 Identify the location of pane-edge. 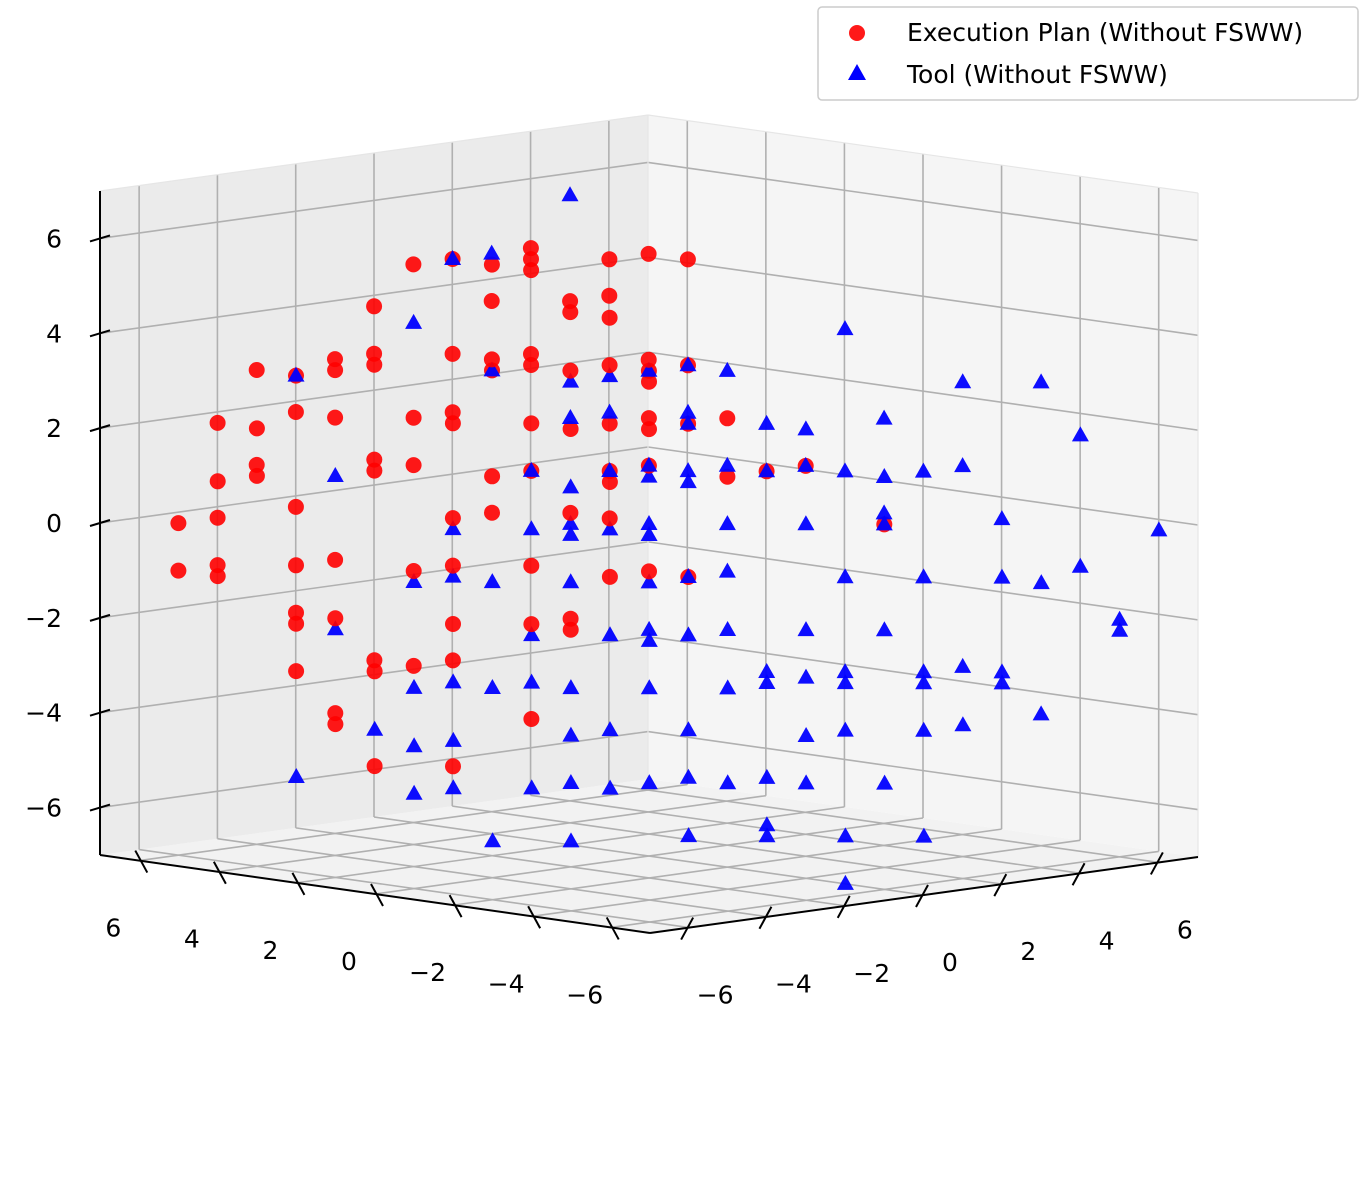
(374, 153).